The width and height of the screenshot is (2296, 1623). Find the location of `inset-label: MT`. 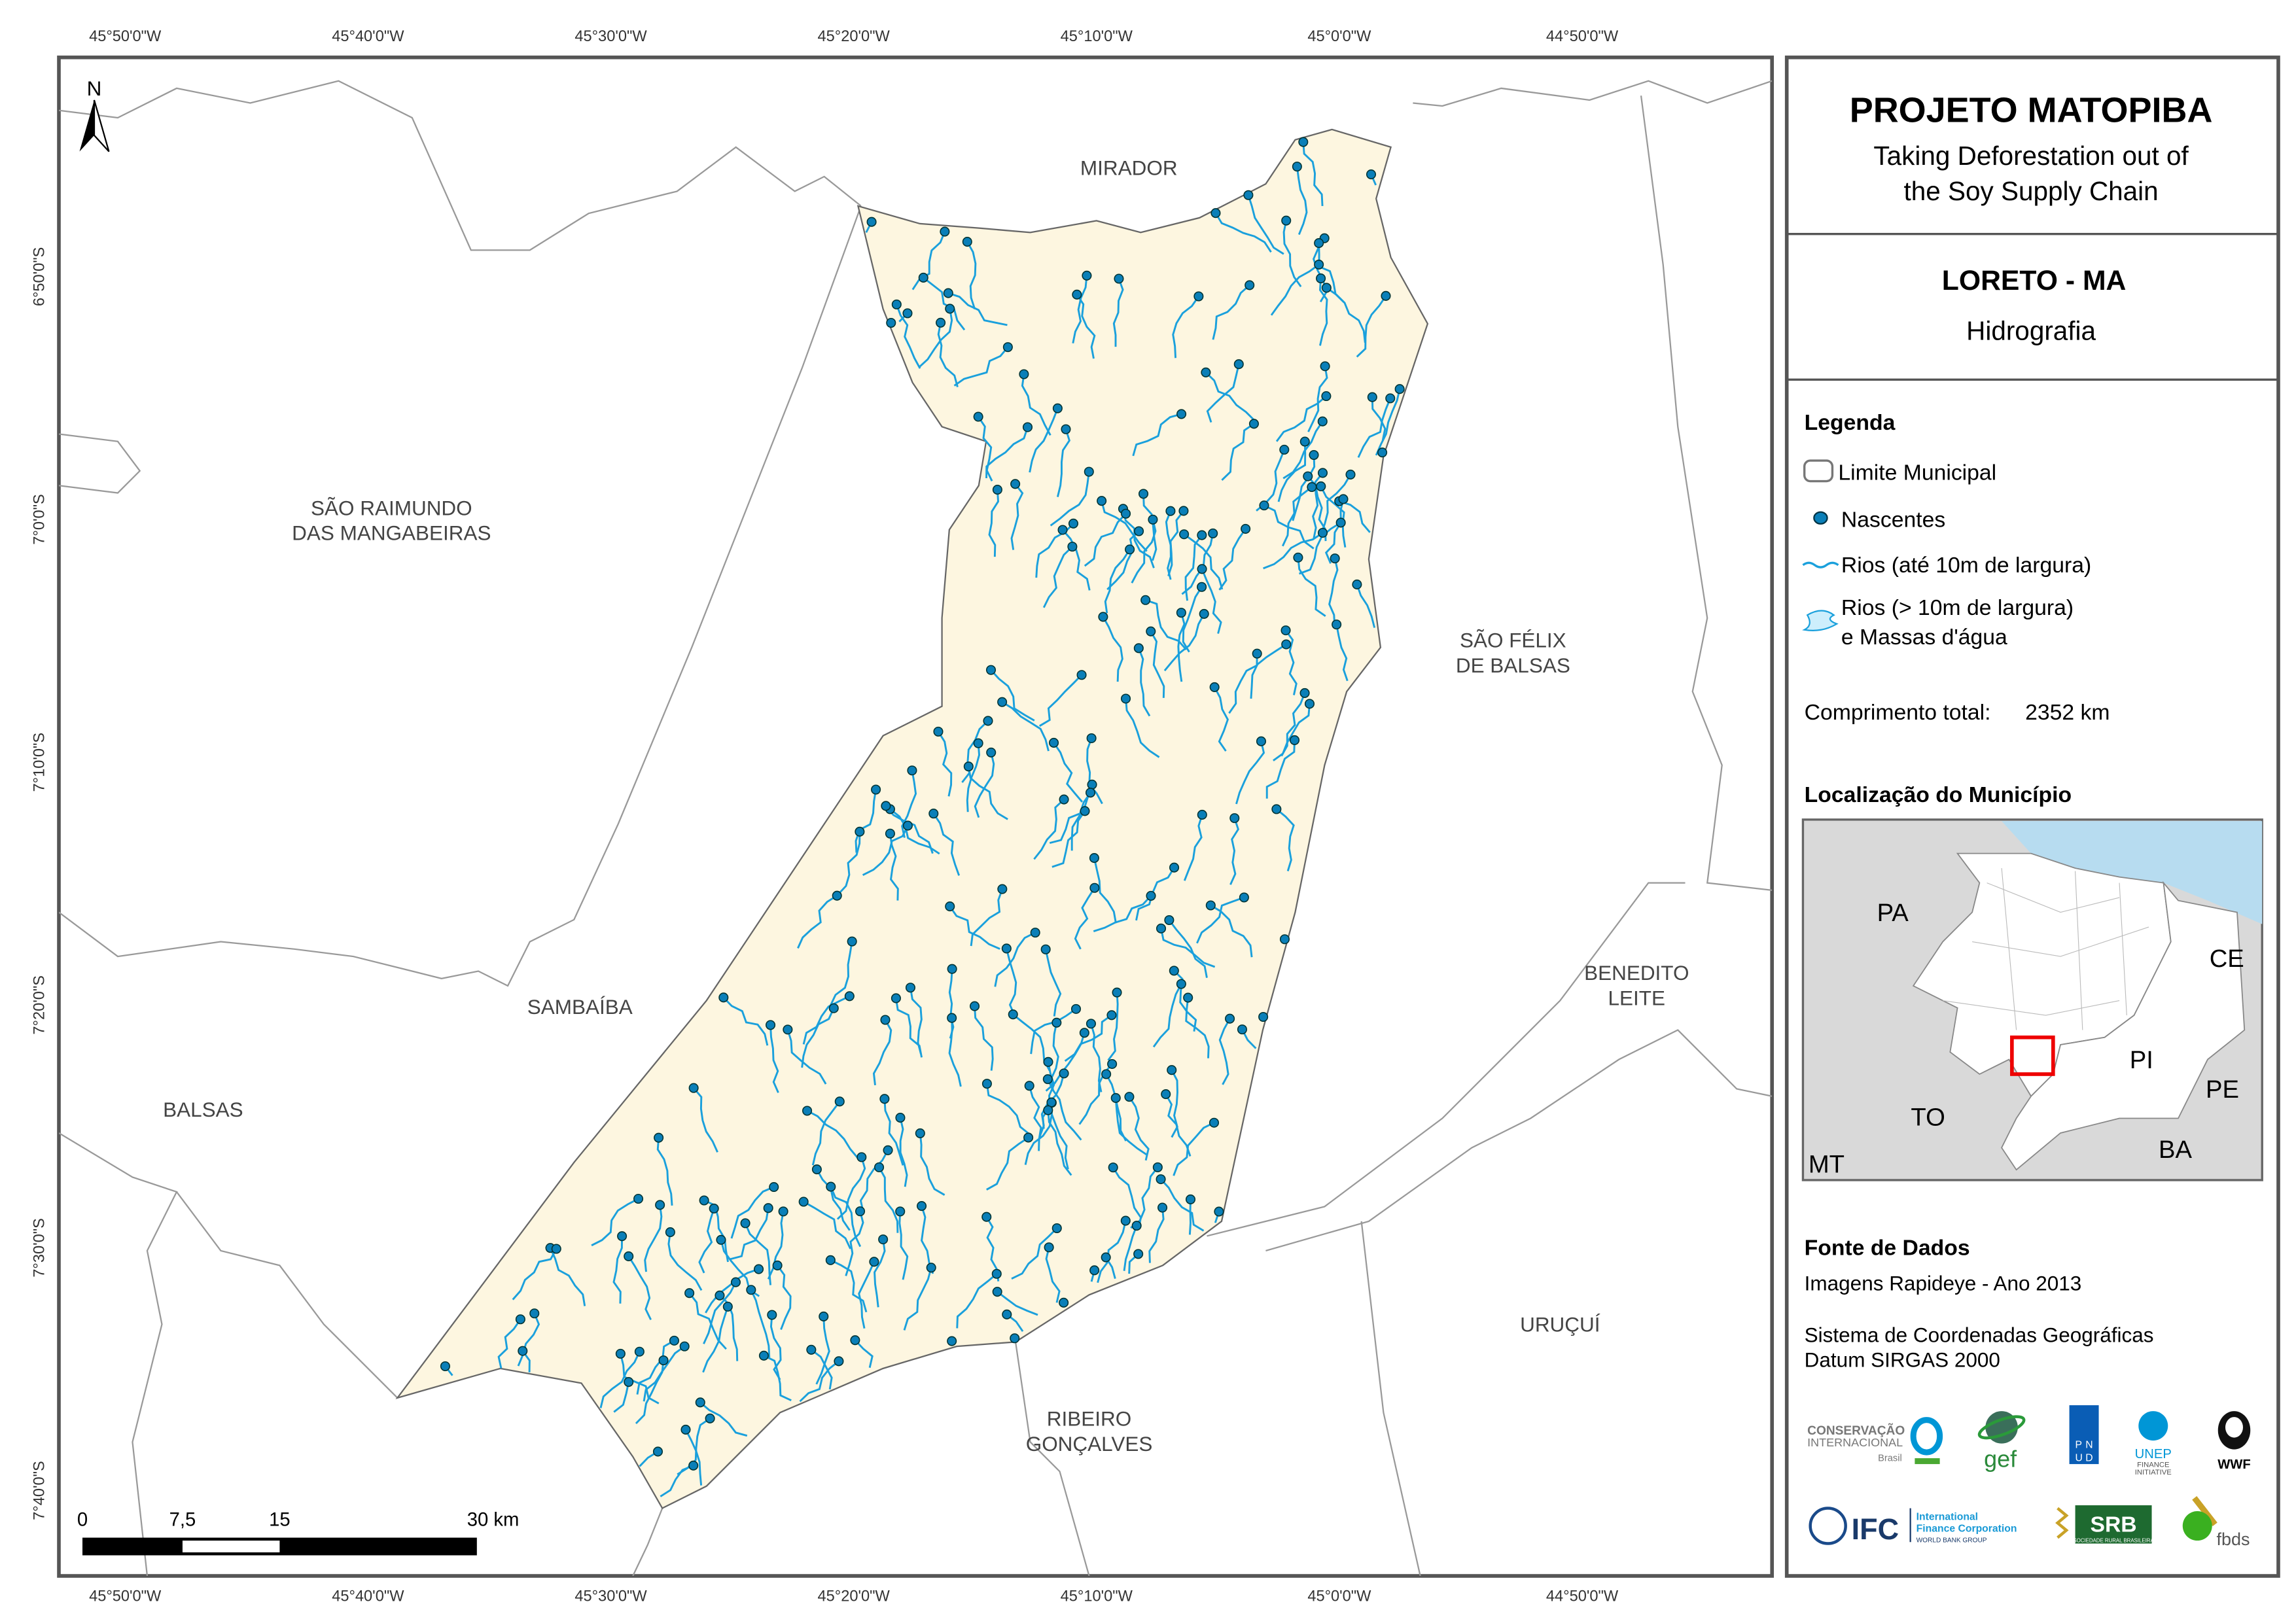

inset-label: MT is located at coordinates (1827, 1165).